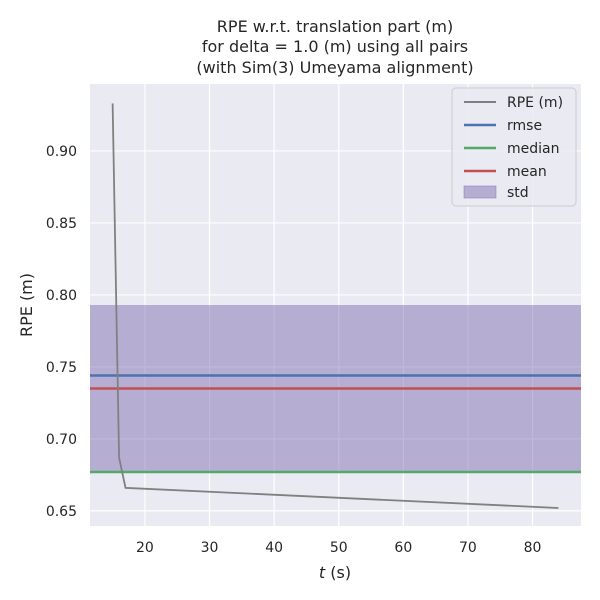 This screenshot has height=600, width=600. What do you see at coordinates (210, 548) in the screenshot?
I see `x-tick-label: 30` at bounding box center [210, 548].